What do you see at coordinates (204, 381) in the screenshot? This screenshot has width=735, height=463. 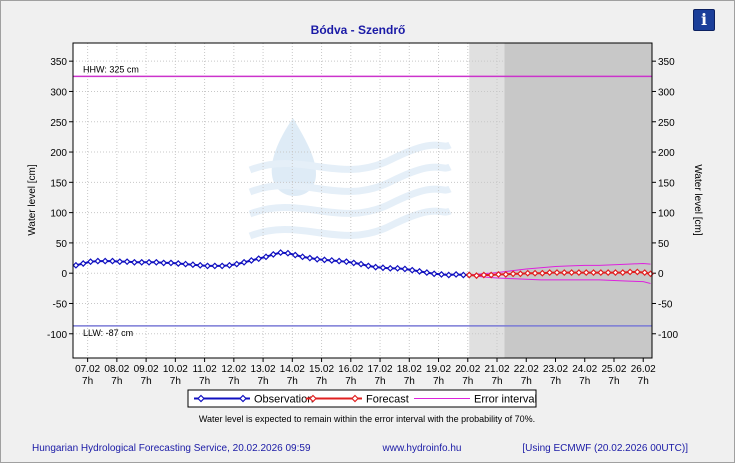 I see `x-tick-sublabel-4: 7h` at bounding box center [204, 381].